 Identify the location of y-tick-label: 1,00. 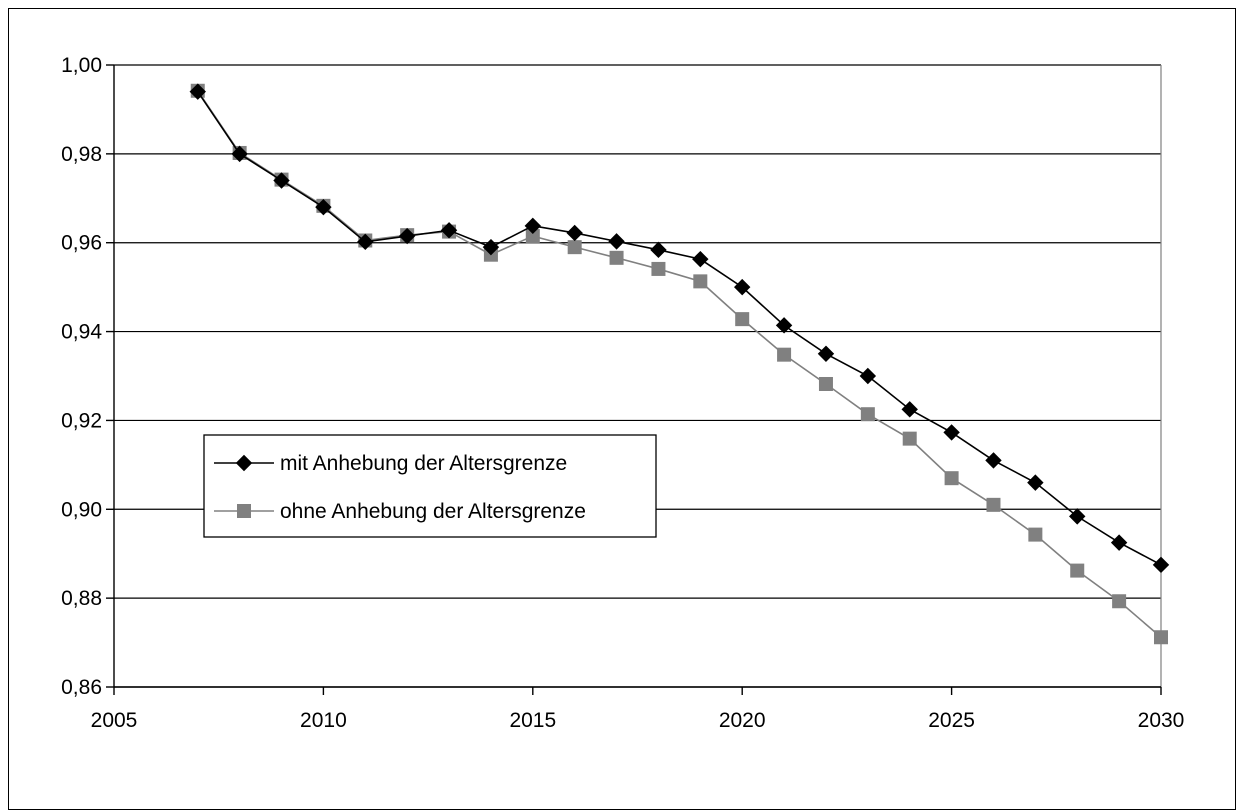
(81, 65).